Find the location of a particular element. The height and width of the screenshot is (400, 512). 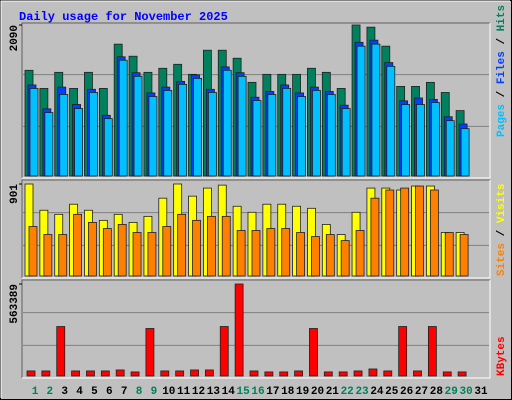

legend: Pages / Files / Hits is located at coordinates (502, 71).